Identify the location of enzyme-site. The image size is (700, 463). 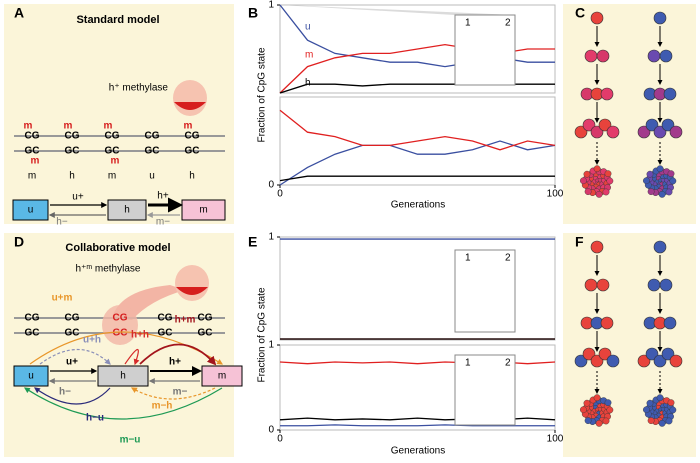
(192, 291).